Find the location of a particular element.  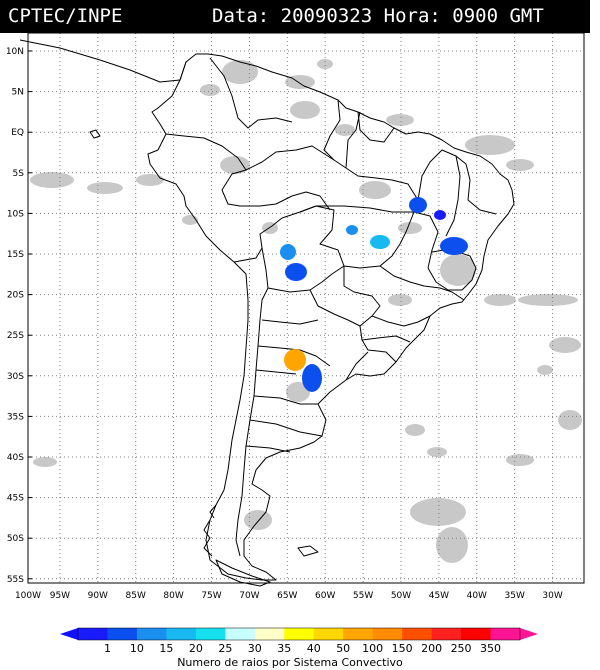

brazil-states-west is located at coordinates (332, 173).